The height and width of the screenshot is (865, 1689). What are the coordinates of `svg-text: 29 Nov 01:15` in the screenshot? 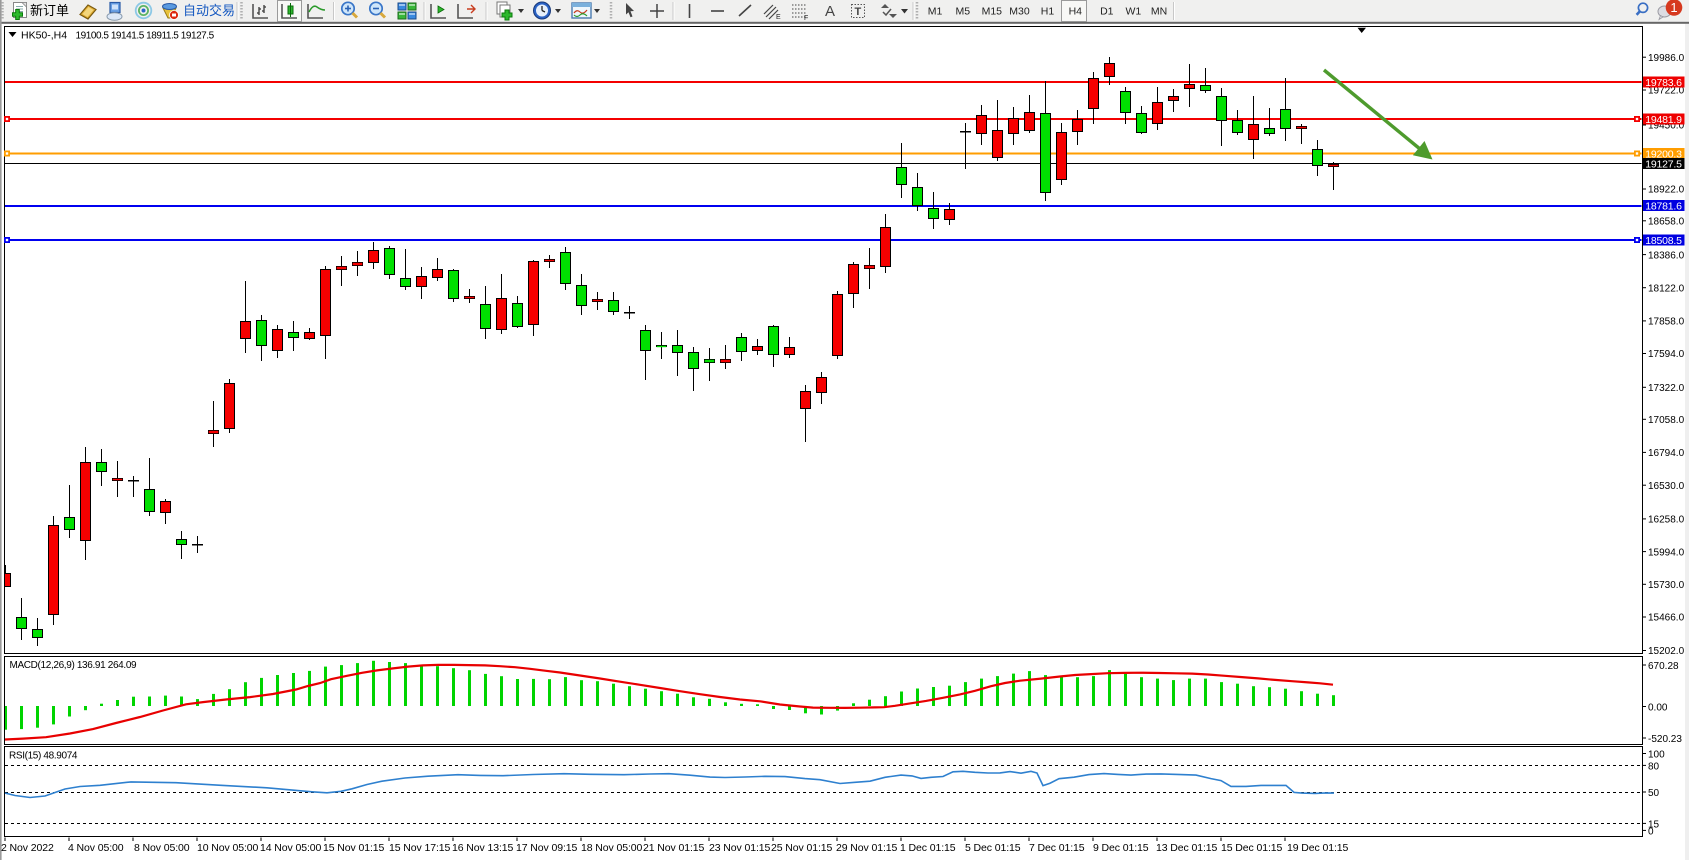 It's located at (867, 848).